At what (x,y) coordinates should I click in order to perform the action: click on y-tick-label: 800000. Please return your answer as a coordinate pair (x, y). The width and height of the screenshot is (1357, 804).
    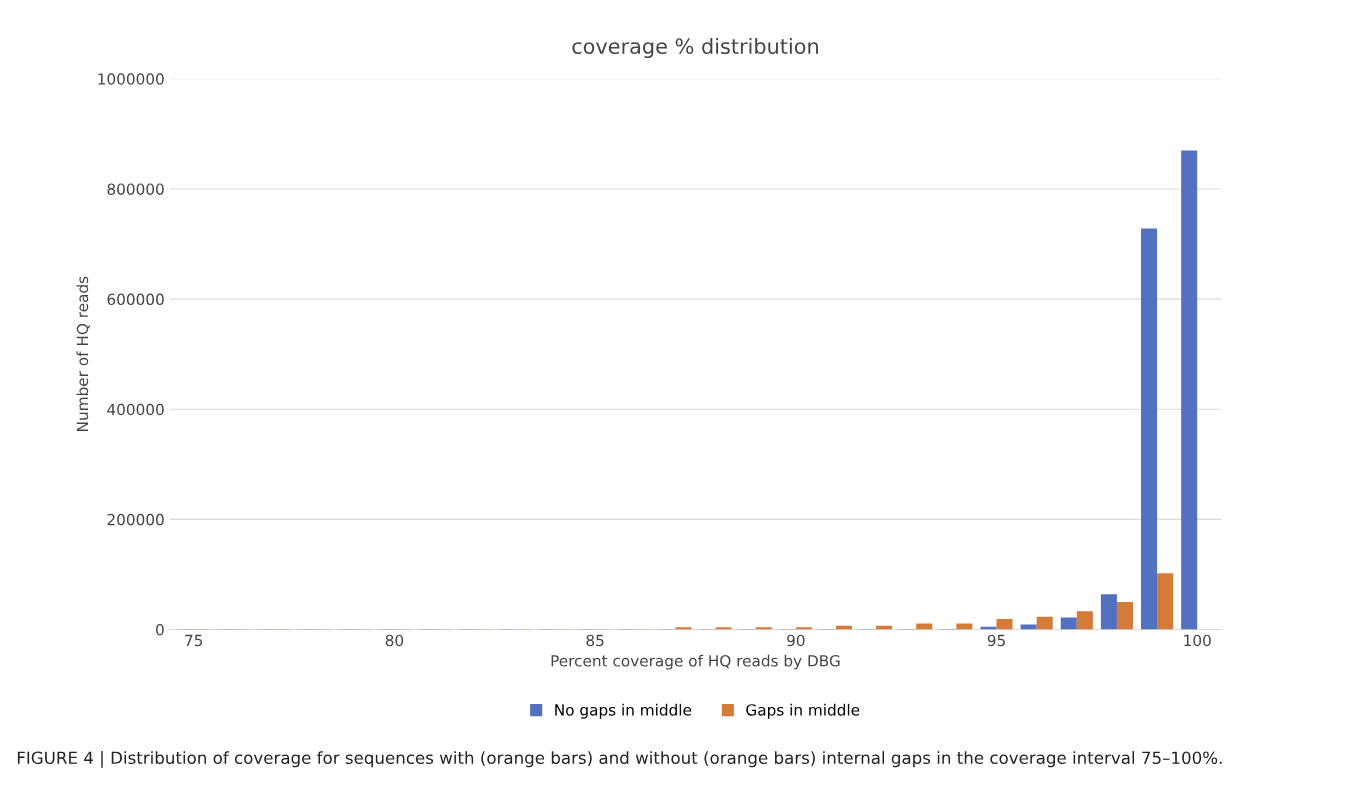
    Looking at the image, I should click on (135, 189).